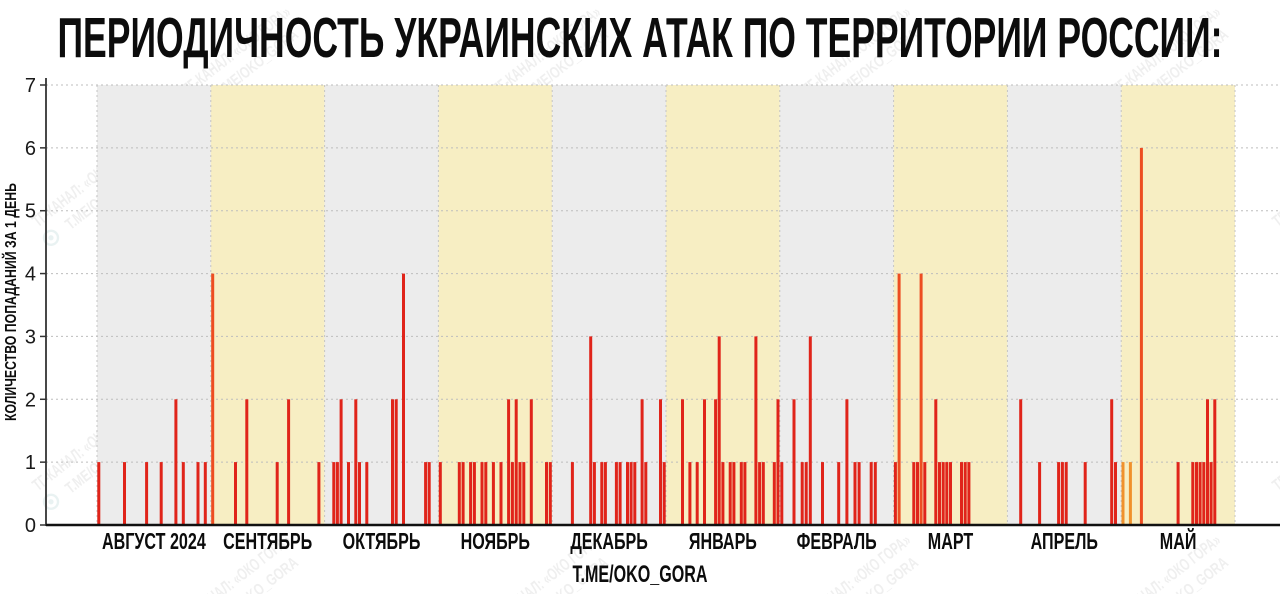 The image size is (1280, 594). I want to click on y-tick-label: 5, so click(30, 212).